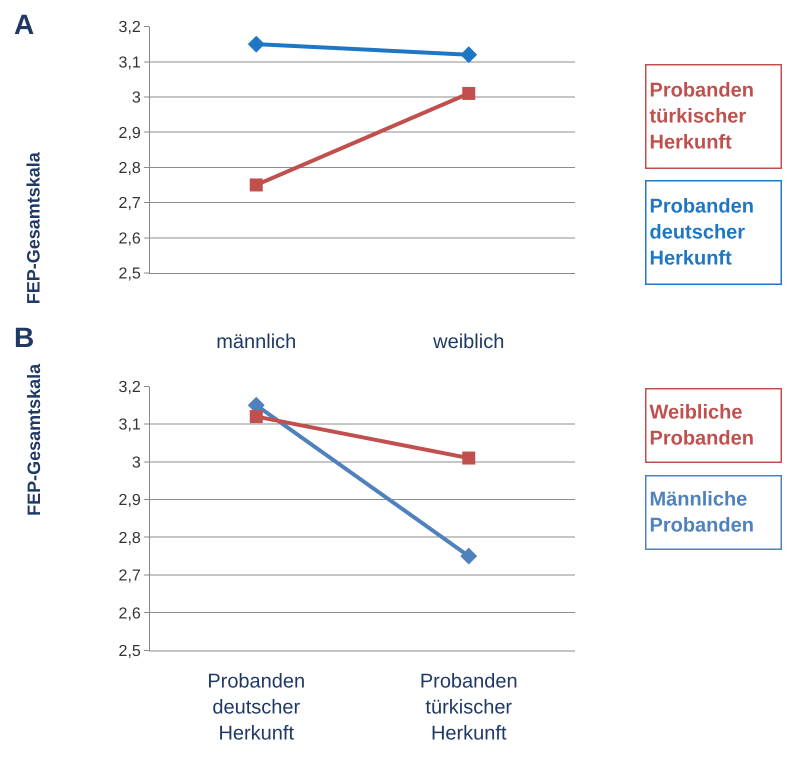 The width and height of the screenshot is (795, 766). What do you see at coordinates (702, 426) in the screenshot?
I see `text: Weibliche Probanden` at bounding box center [702, 426].